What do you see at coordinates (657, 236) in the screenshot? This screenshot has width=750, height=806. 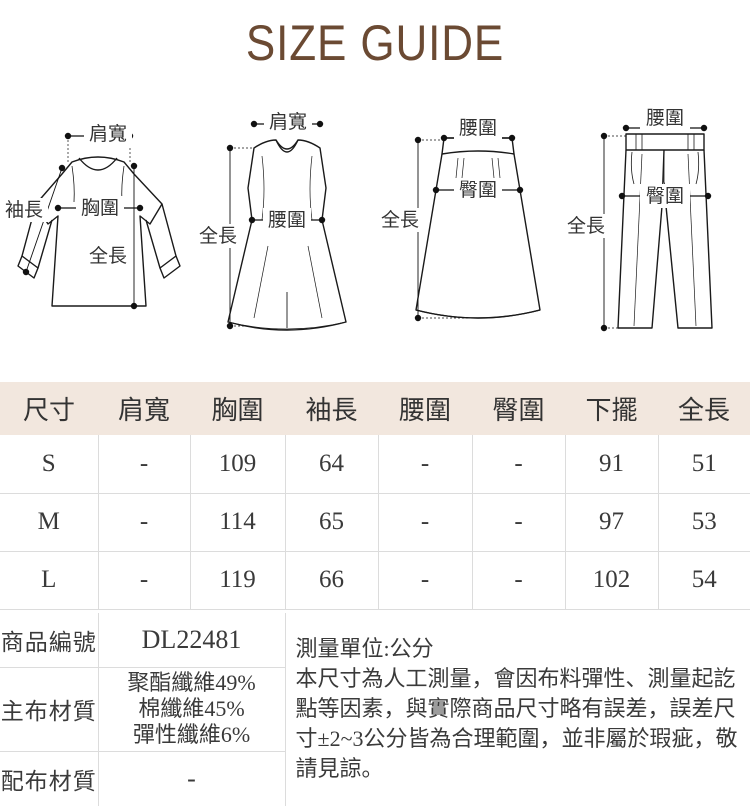 I see `diagram-trousers: 腰圍 臀圍 全長` at bounding box center [657, 236].